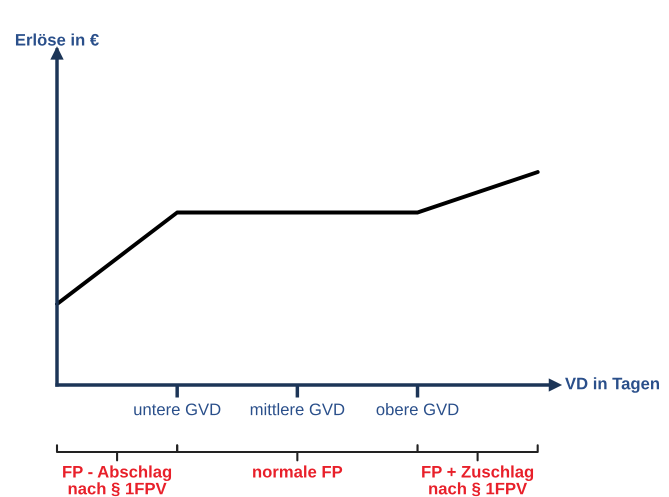  I want to click on x-tick-label: obere GVD, so click(417, 409).